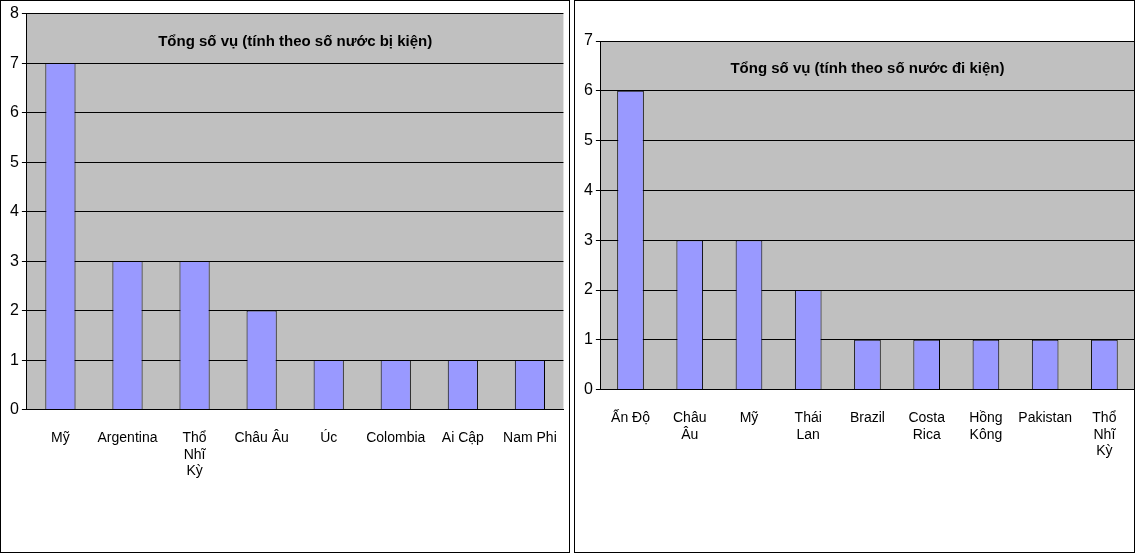  What do you see at coordinates (396, 436) in the screenshot?
I see `x-tick-label: Colombia` at bounding box center [396, 436].